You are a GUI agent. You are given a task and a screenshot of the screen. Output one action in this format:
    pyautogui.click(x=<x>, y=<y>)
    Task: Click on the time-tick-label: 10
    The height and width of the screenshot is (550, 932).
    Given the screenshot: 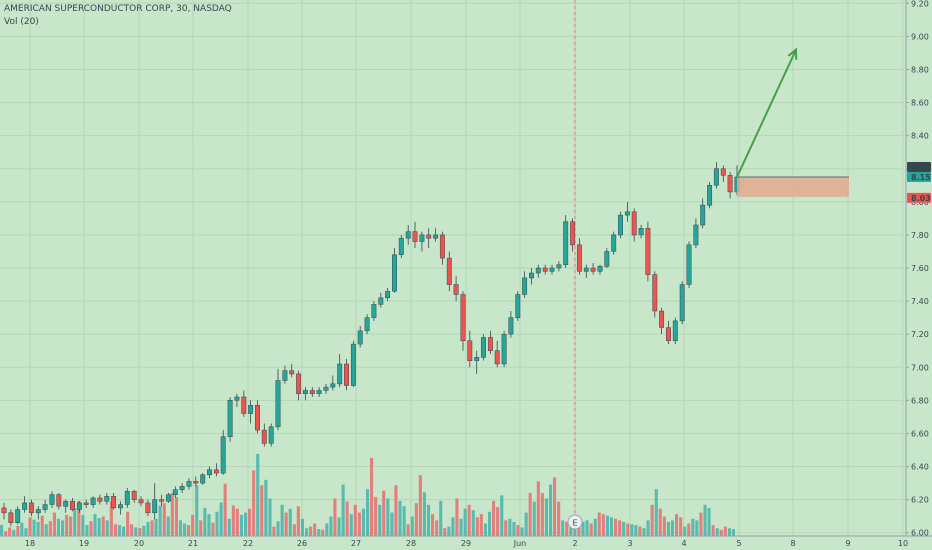 What is the action you would take?
    pyautogui.click(x=903, y=543)
    